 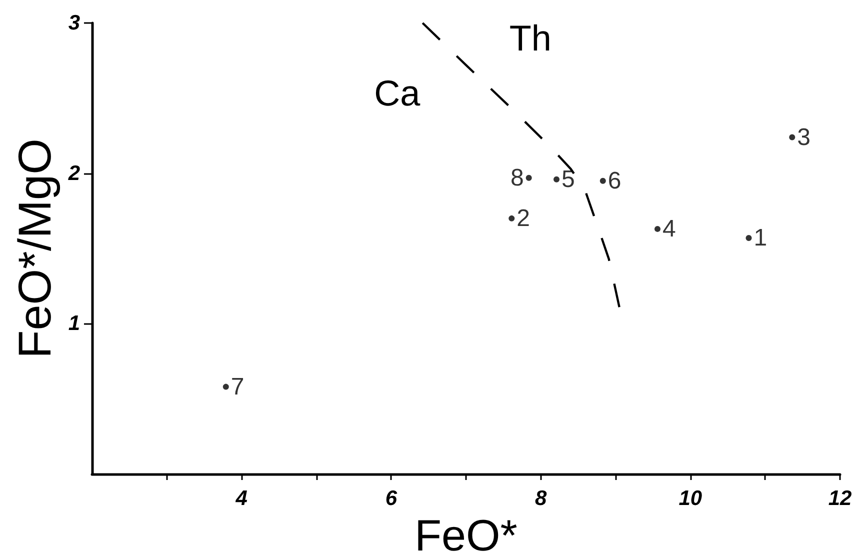 I want to click on y-tick-label: 1, so click(x=74, y=324).